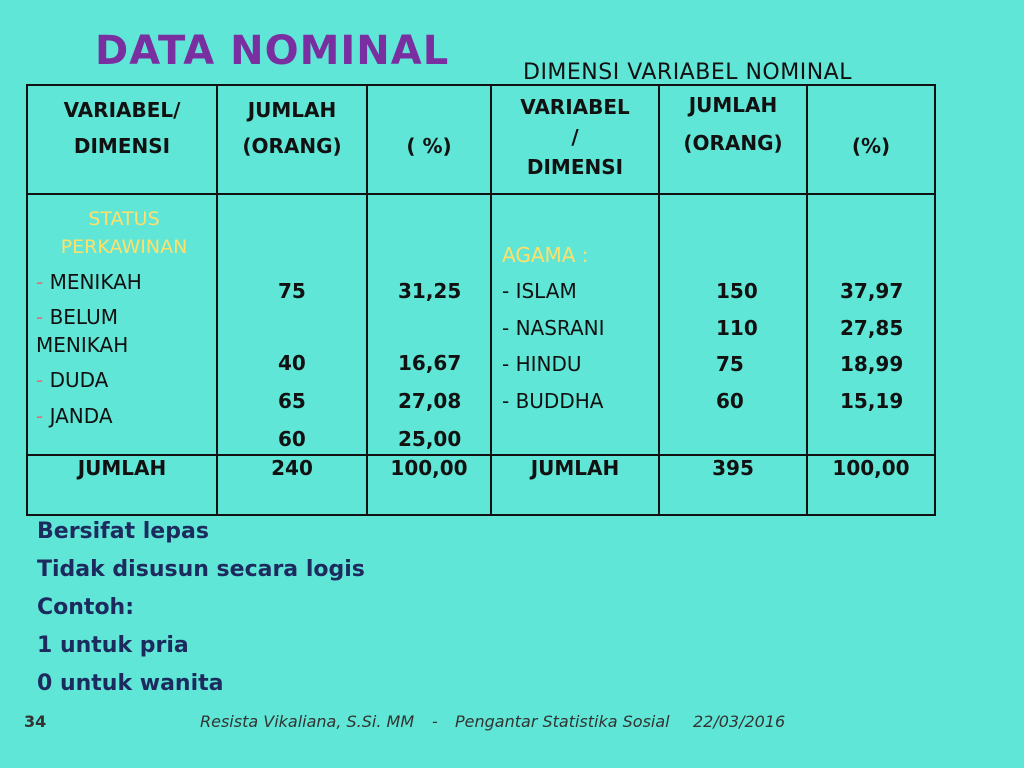 The image size is (1024, 768). Describe the element at coordinates (35, 721) in the screenshot. I see `page-number: 34` at that location.